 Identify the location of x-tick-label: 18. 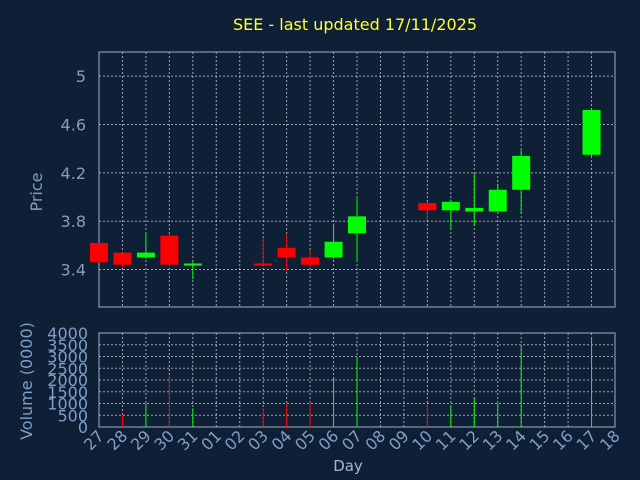
(610, 440).